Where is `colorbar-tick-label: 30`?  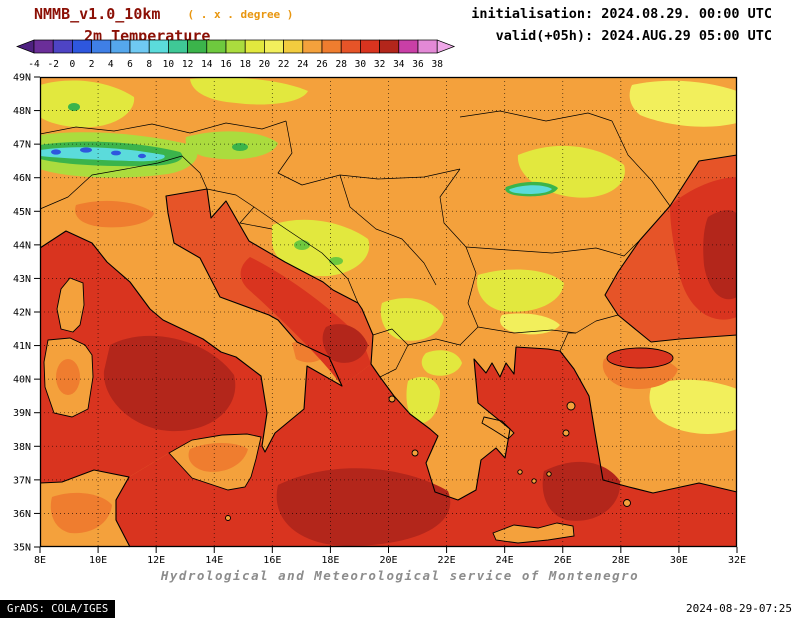
colorbar-tick-label: 30 is located at coordinates (361, 64).